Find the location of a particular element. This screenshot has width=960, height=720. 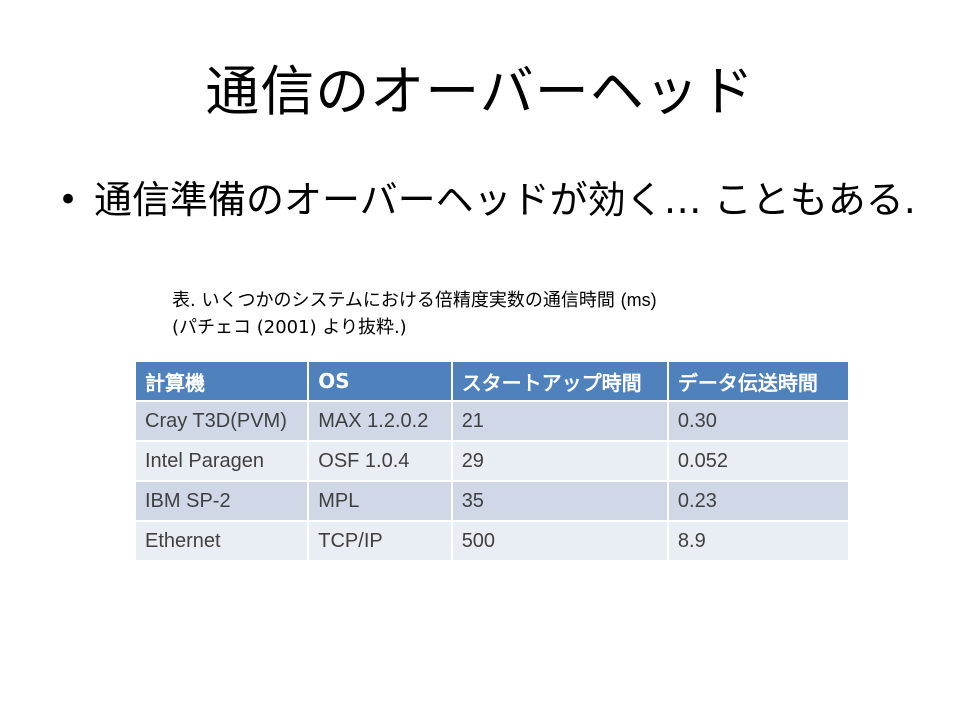

bullet-item: • 通信準備のオーバーヘッドが効く… こともある. is located at coordinates (487, 200).